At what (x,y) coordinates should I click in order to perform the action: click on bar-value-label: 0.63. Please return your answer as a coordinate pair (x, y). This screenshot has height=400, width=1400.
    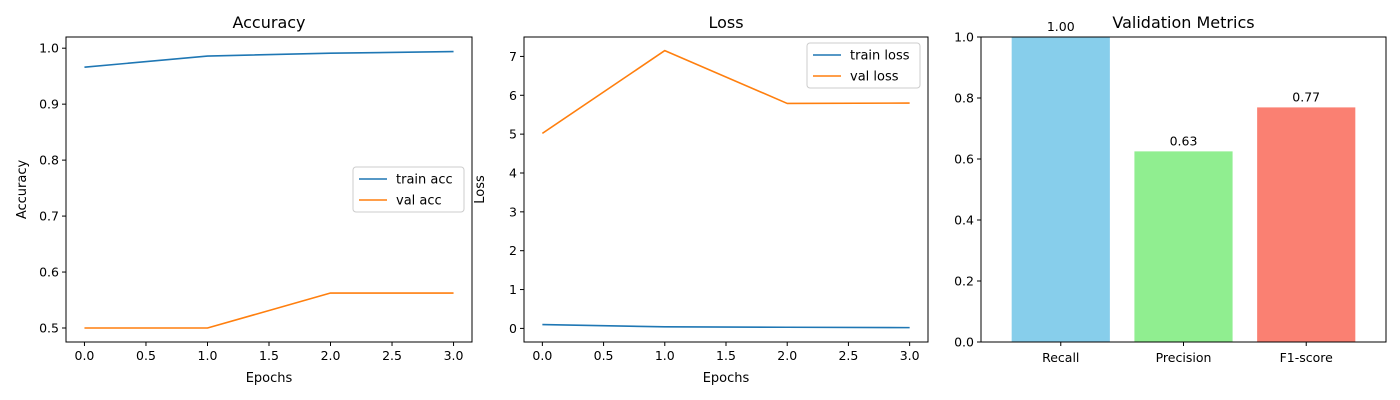
    Looking at the image, I should click on (1184, 140).